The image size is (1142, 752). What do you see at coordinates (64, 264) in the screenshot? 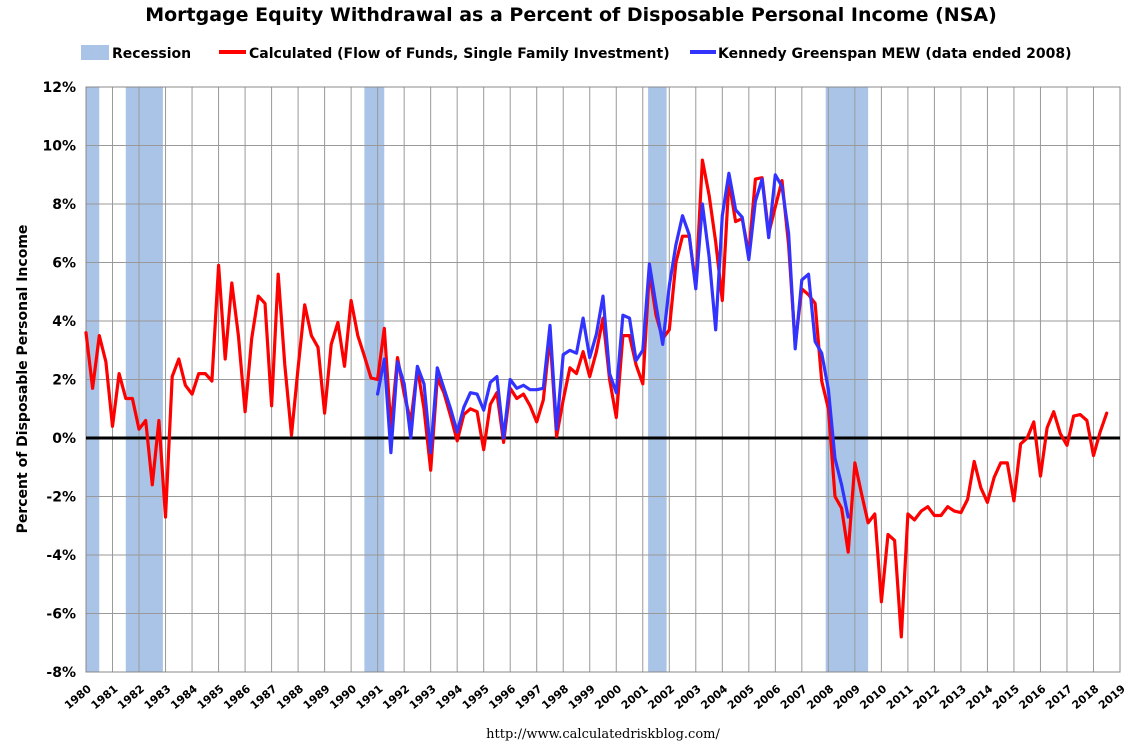
I see `y-tick-label: 6%` at bounding box center [64, 264].